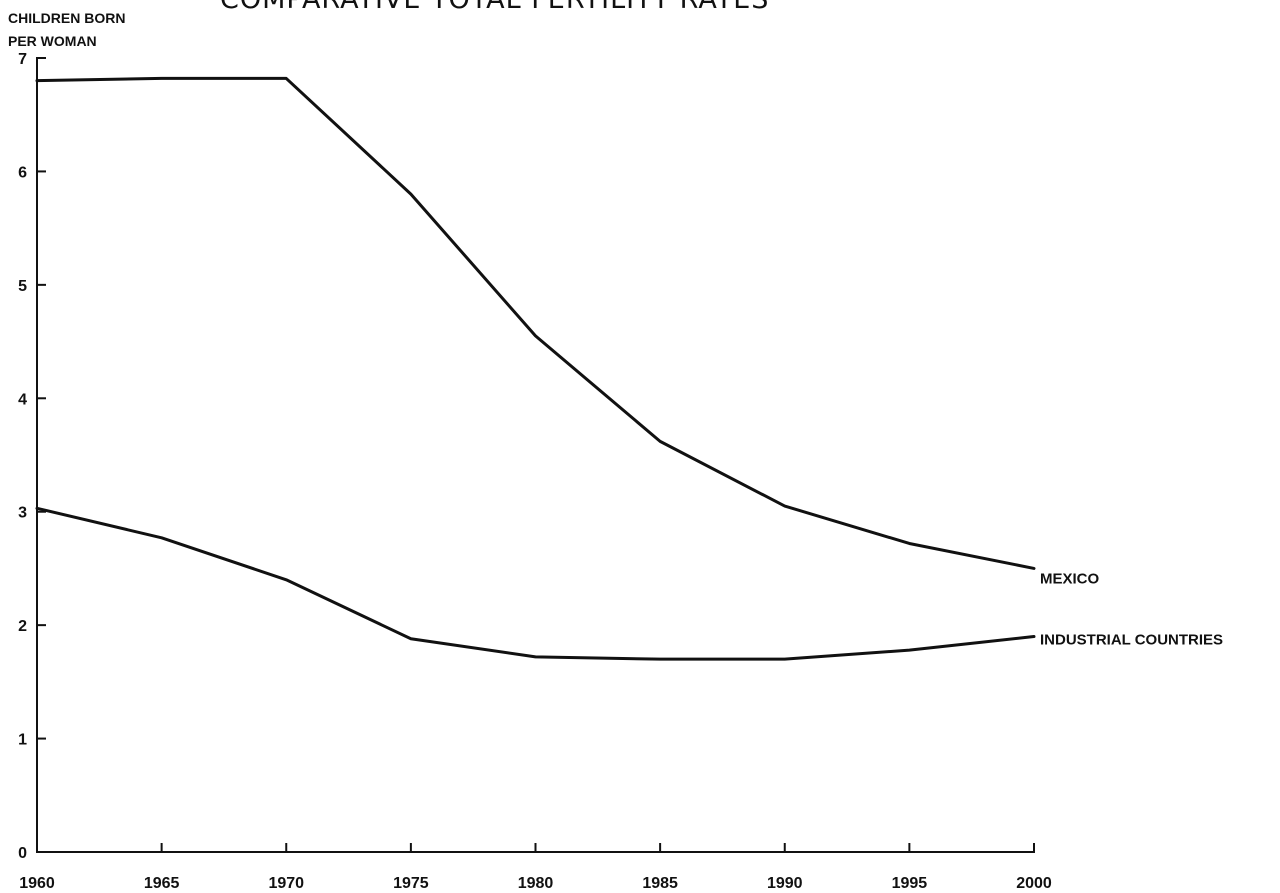 Image resolution: width=1280 pixels, height=893 pixels. Describe the element at coordinates (1070, 578) in the screenshot. I see `series-label-mexico: MEXICO` at that location.